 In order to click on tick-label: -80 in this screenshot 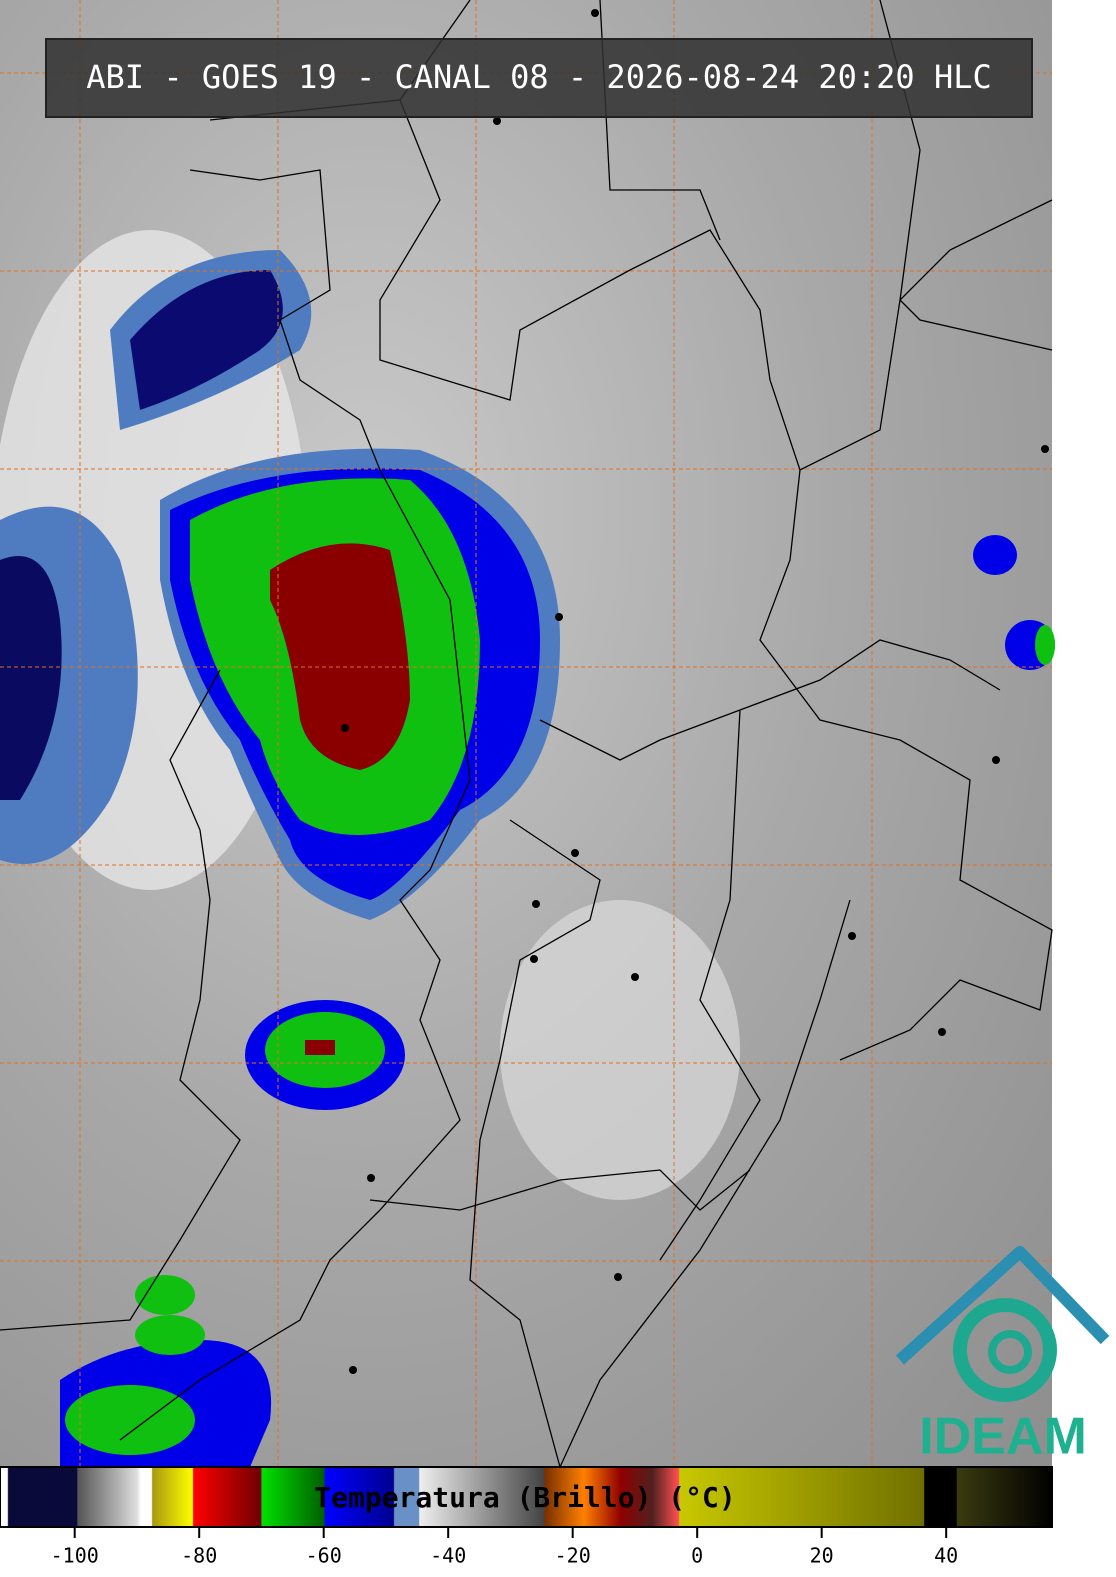, I will do `click(199, 1556)`.